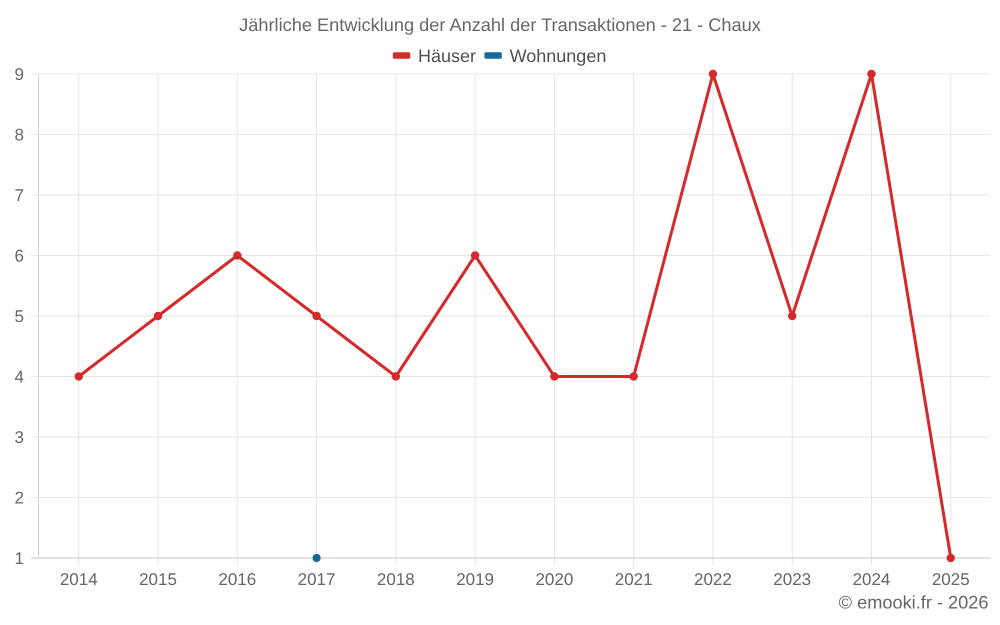  What do you see at coordinates (951, 579) in the screenshot?
I see `svg-text: 2025` at bounding box center [951, 579].